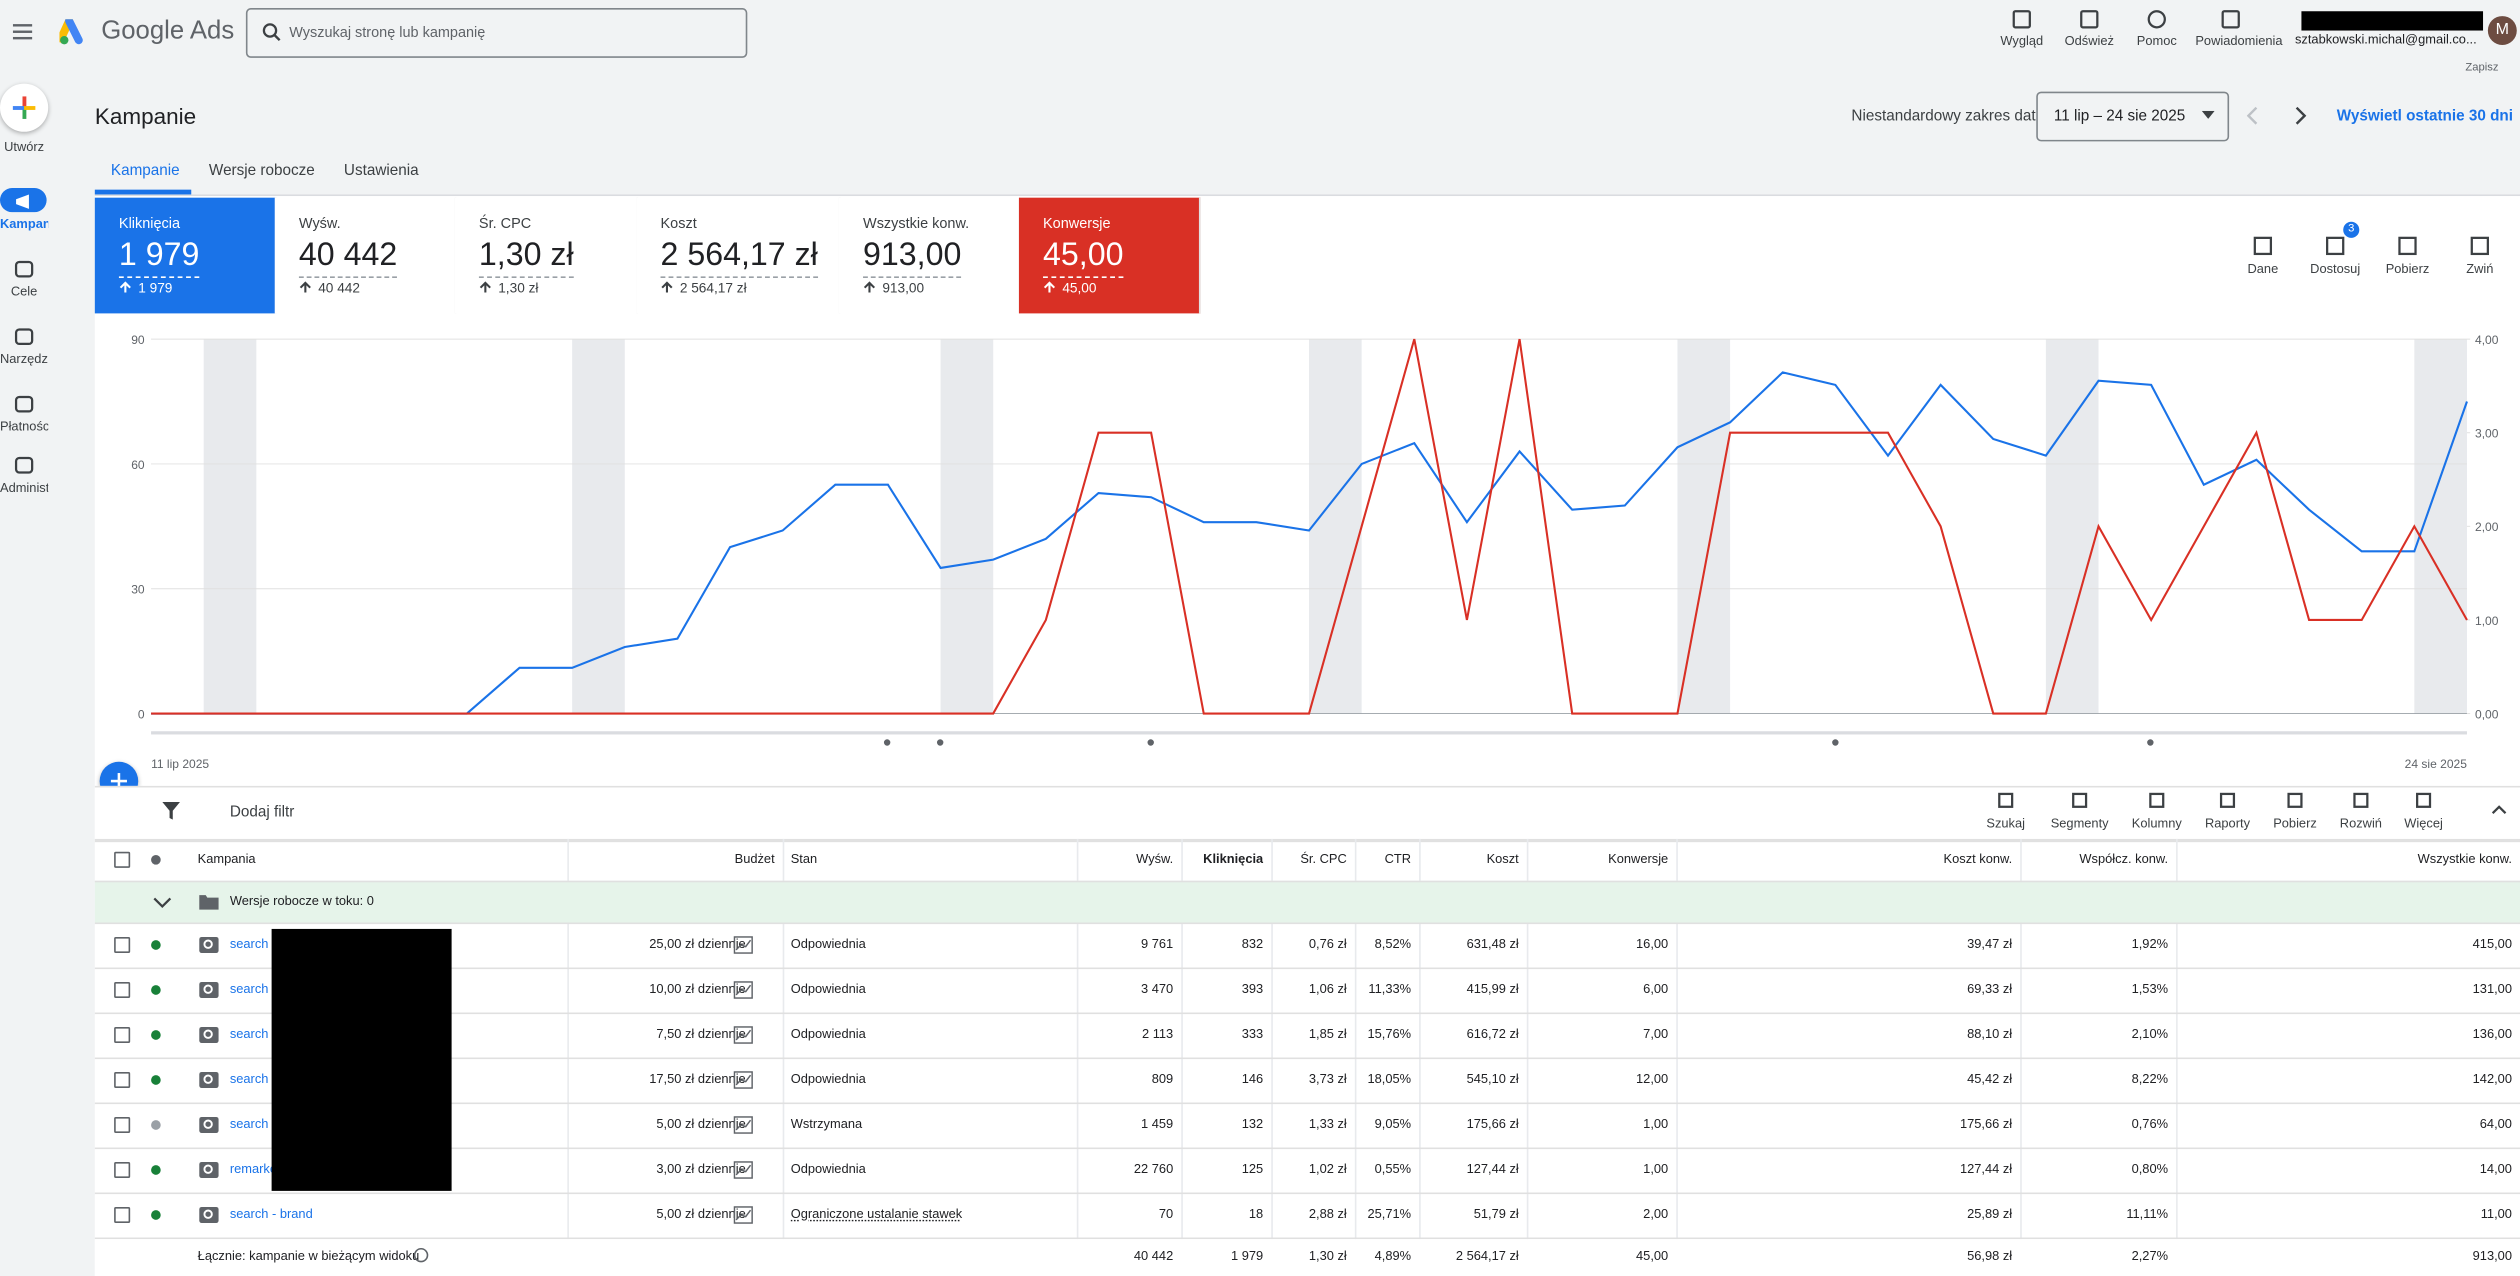  What do you see at coordinates (2150, 1034) in the screenshot?
I see `cell: 2,10%` at bounding box center [2150, 1034].